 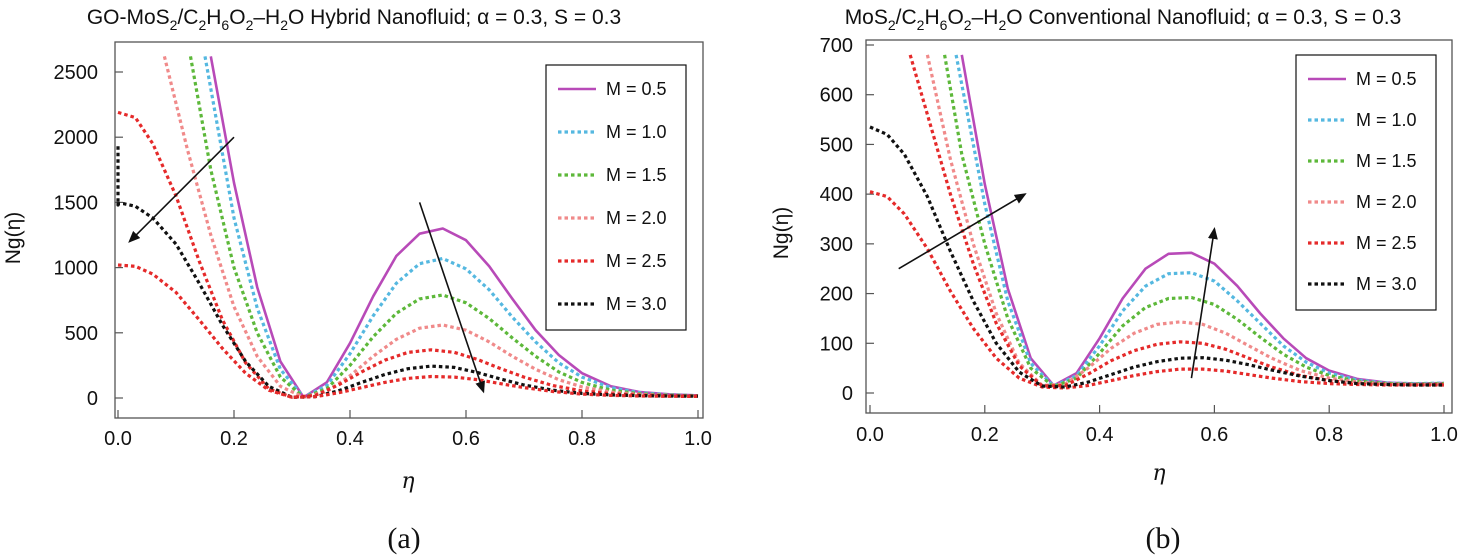 I want to click on arrow-layer-a, so click(x=306, y=265).